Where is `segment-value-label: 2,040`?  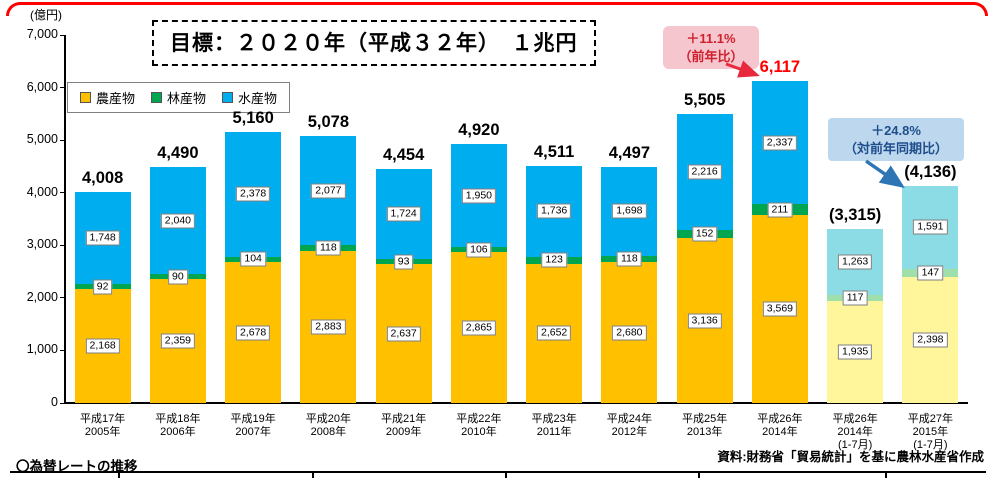
segment-value-label: 2,040 is located at coordinates (178, 221).